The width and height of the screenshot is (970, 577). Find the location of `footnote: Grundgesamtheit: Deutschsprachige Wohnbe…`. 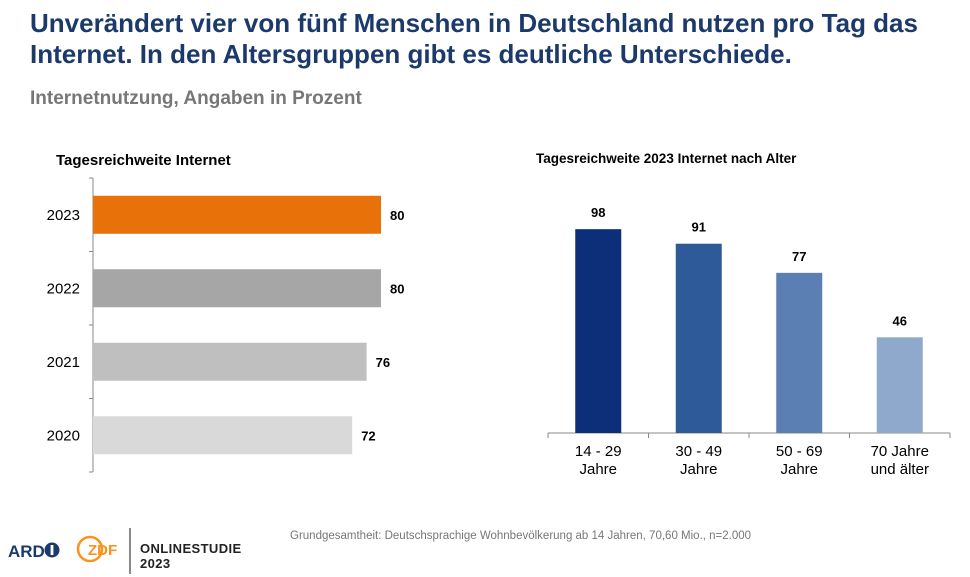

footnote: Grundgesamtheit: Deutschsprachige Wohnbe… is located at coordinates (521, 536).